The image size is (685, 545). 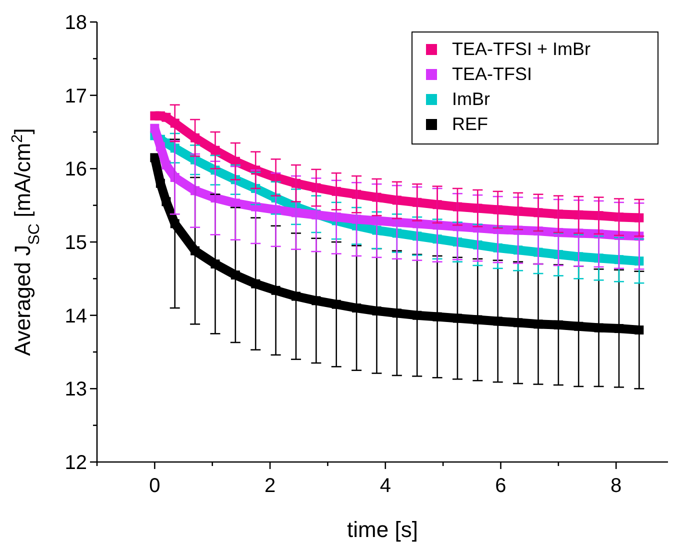 I want to click on y-tick-label: 17, so click(x=75, y=96).